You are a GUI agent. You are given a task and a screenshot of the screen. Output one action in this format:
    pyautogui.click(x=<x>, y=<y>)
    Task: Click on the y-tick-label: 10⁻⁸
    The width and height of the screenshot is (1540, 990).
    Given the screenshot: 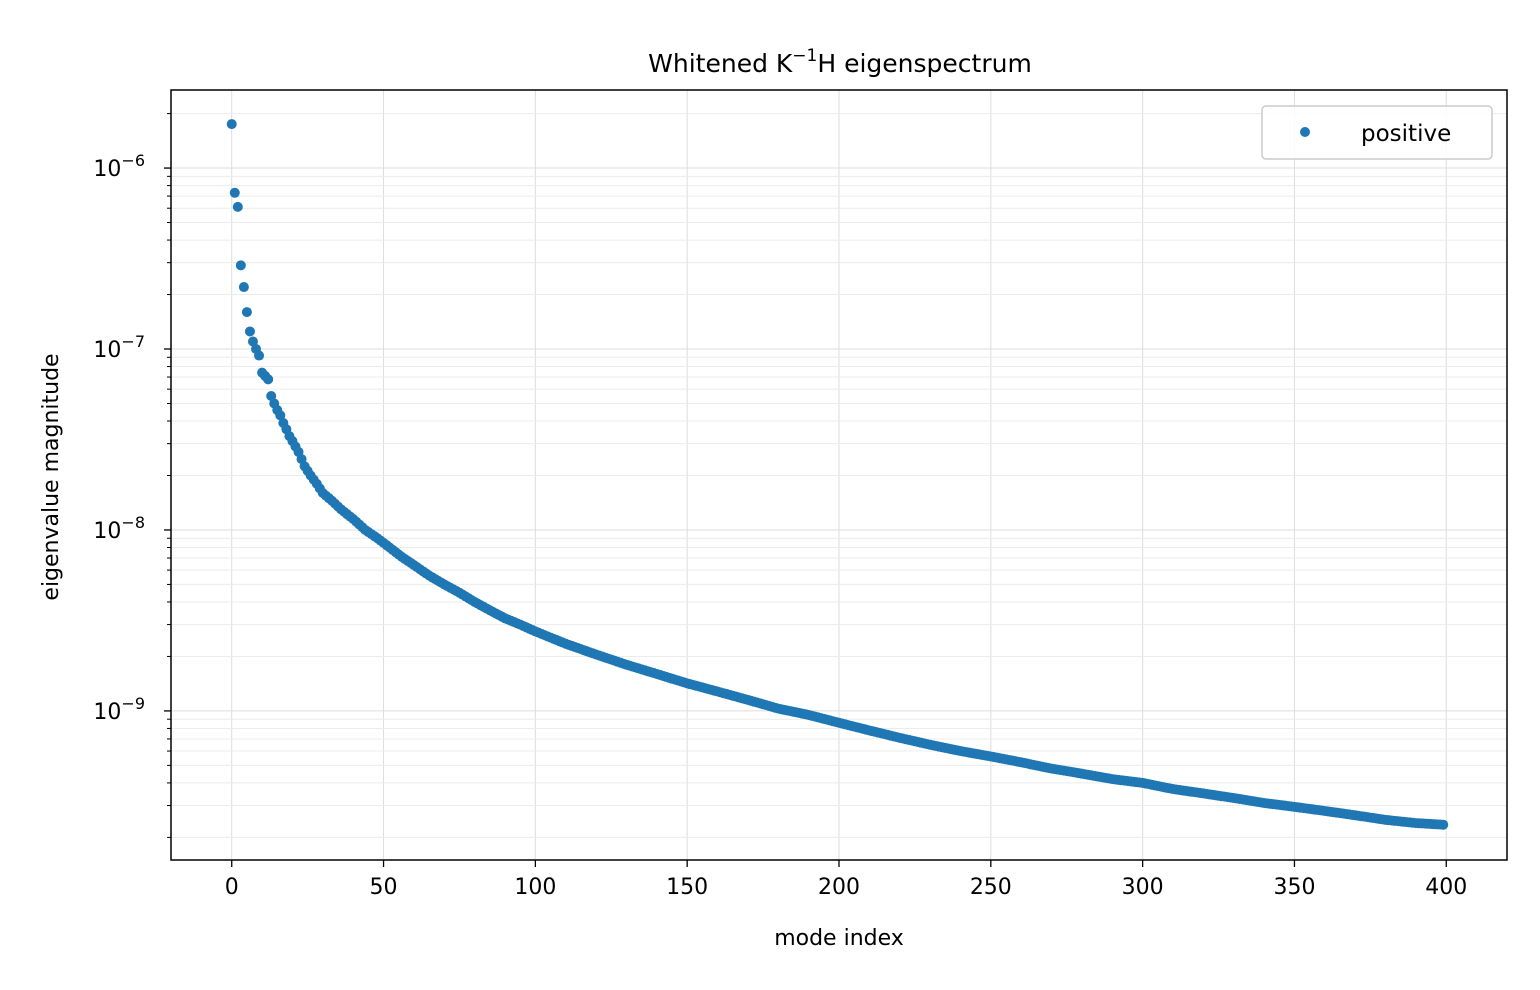 What is the action you would take?
    pyautogui.click(x=119, y=528)
    